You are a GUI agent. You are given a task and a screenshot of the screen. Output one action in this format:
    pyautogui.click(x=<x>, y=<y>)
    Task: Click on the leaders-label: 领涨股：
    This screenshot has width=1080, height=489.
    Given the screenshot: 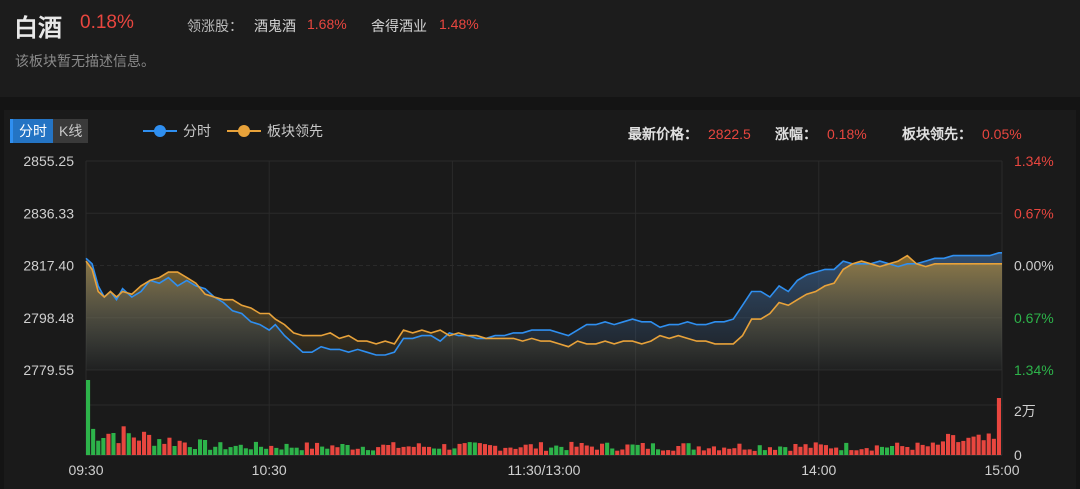 What is the action you would take?
    pyautogui.click(x=215, y=26)
    